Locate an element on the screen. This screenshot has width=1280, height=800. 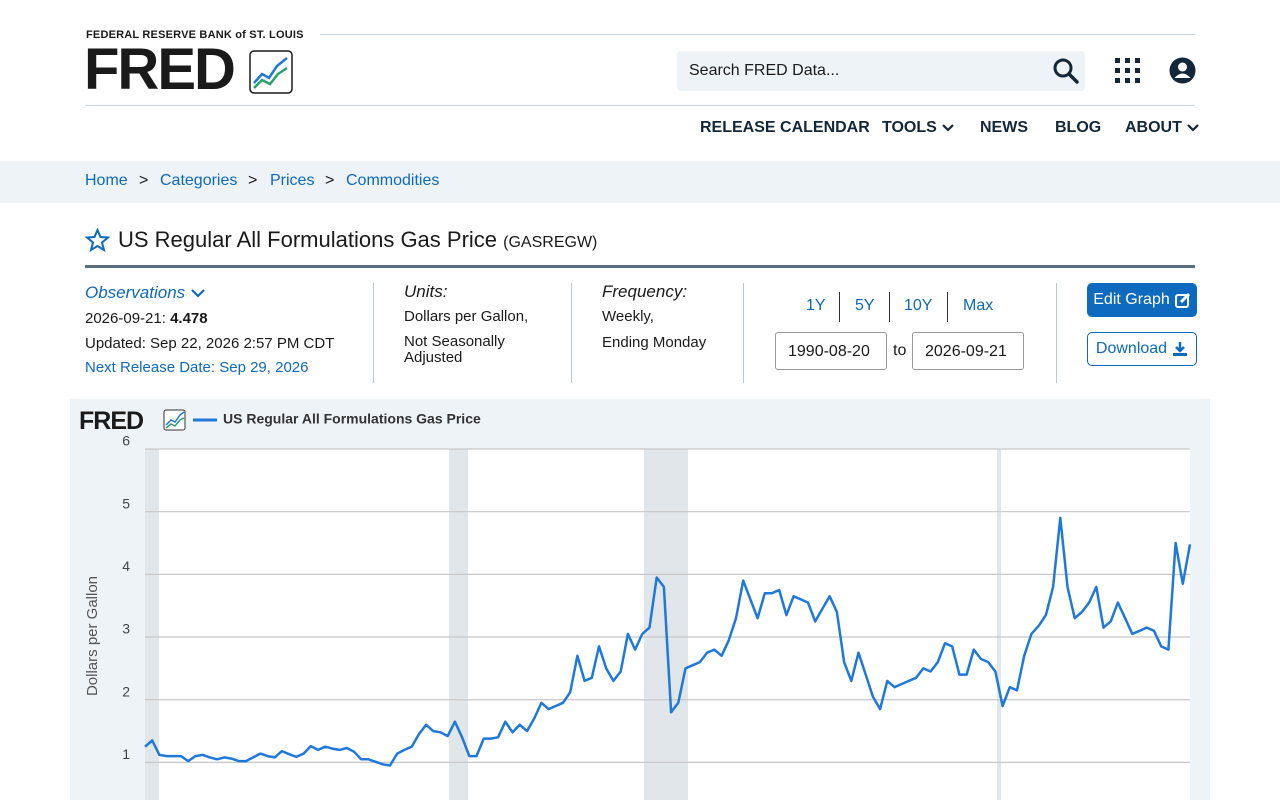
y-tick-label: 1 is located at coordinates (126, 754).